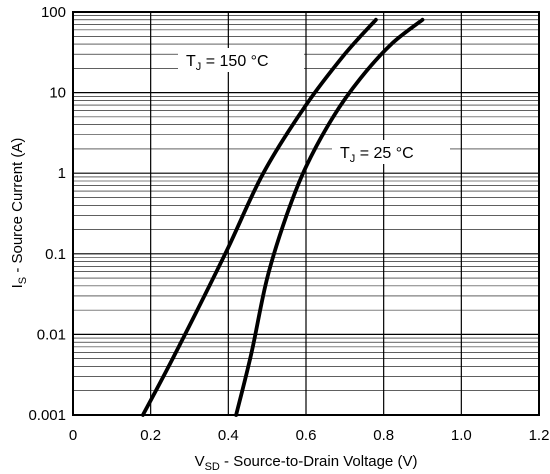 This screenshot has width=550, height=474. What do you see at coordinates (53, 12) in the screenshot?
I see `y-tick-label: 100` at bounding box center [53, 12].